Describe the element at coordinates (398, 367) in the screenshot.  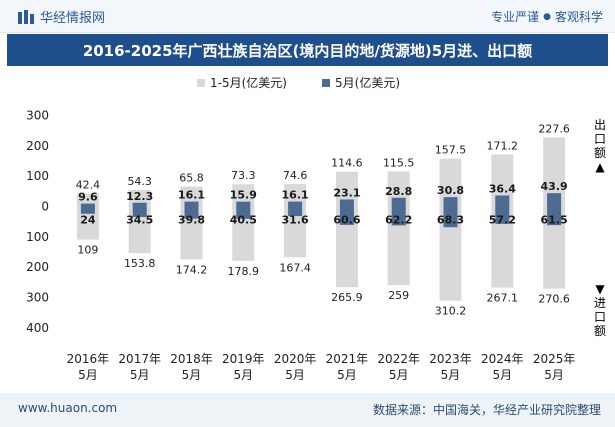
I see `x-tick-label: 2022年 5月` at that location.